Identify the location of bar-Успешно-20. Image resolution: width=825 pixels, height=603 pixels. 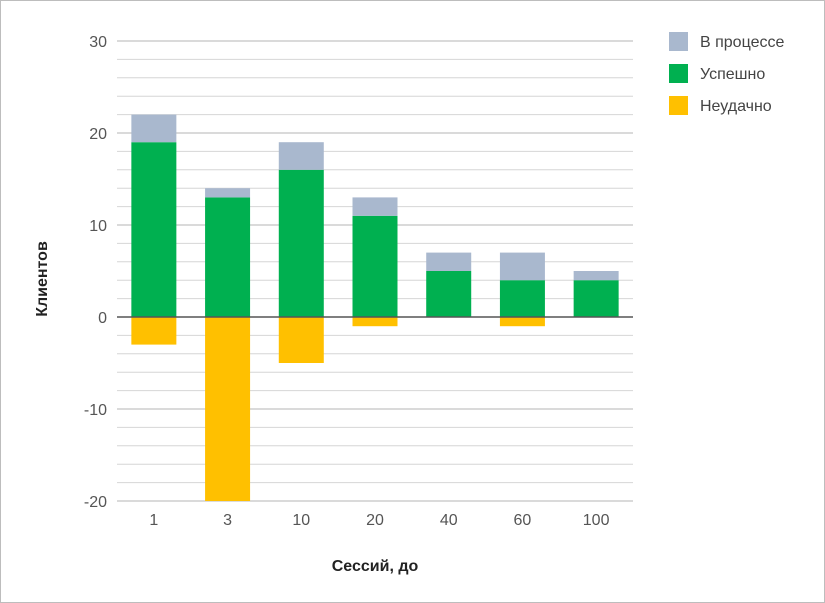
(375, 266).